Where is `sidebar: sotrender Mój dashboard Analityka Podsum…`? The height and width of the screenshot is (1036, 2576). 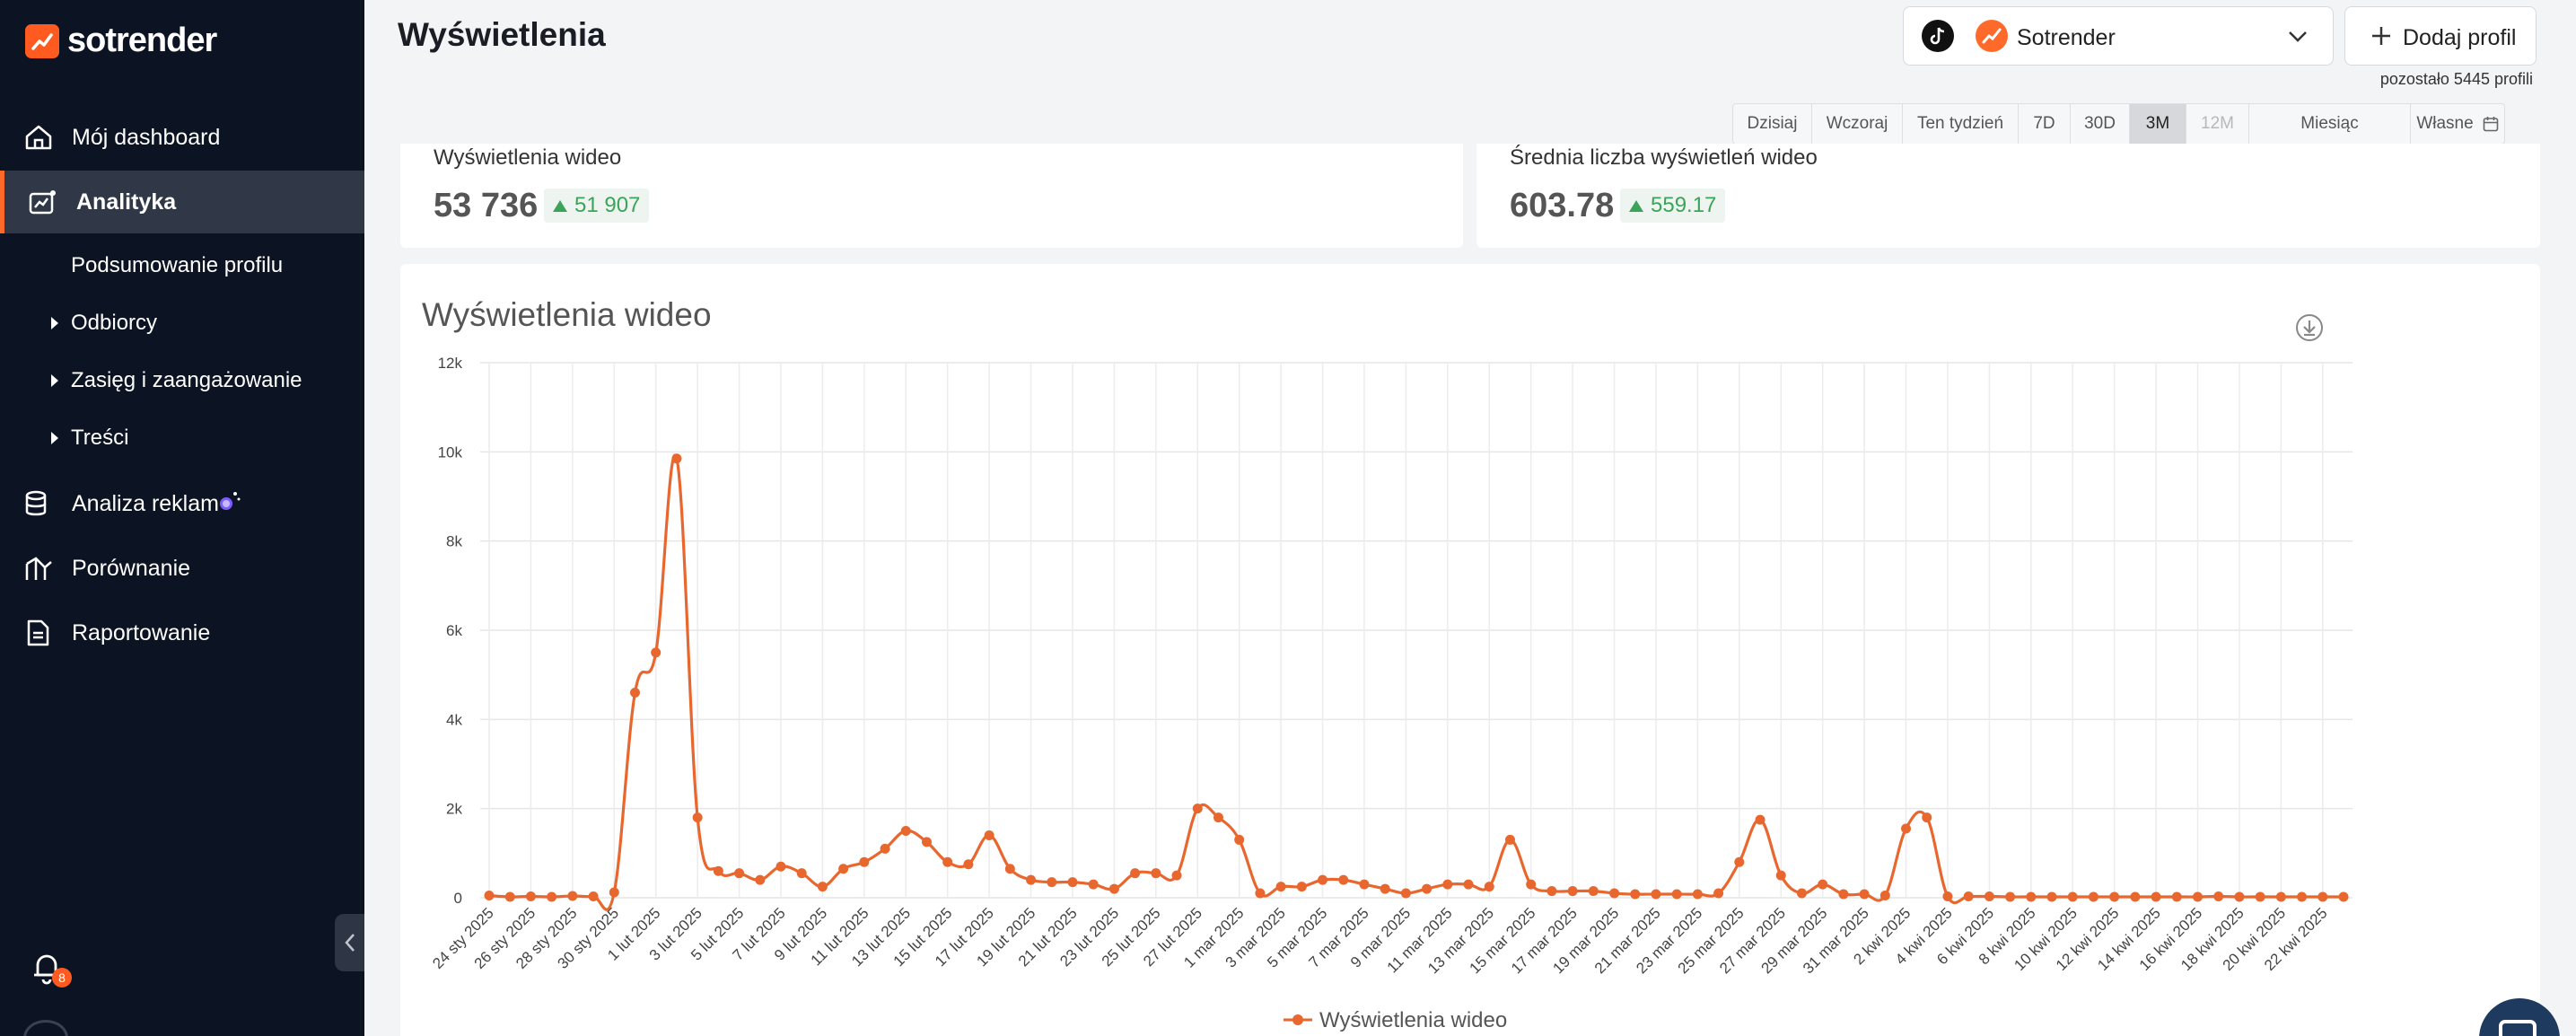
sidebar: sotrender Mój dashboard Analityka Podsum… is located at coordinates (182, 518).